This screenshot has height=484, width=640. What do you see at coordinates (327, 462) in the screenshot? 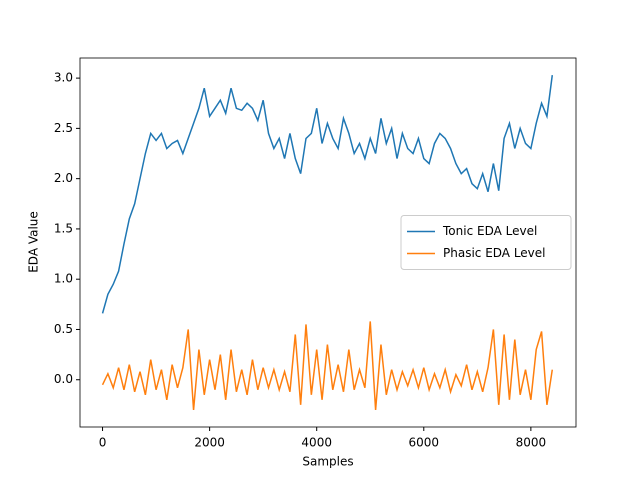
I see `x-axis-label: Samples` at bounding box center [327, 462].